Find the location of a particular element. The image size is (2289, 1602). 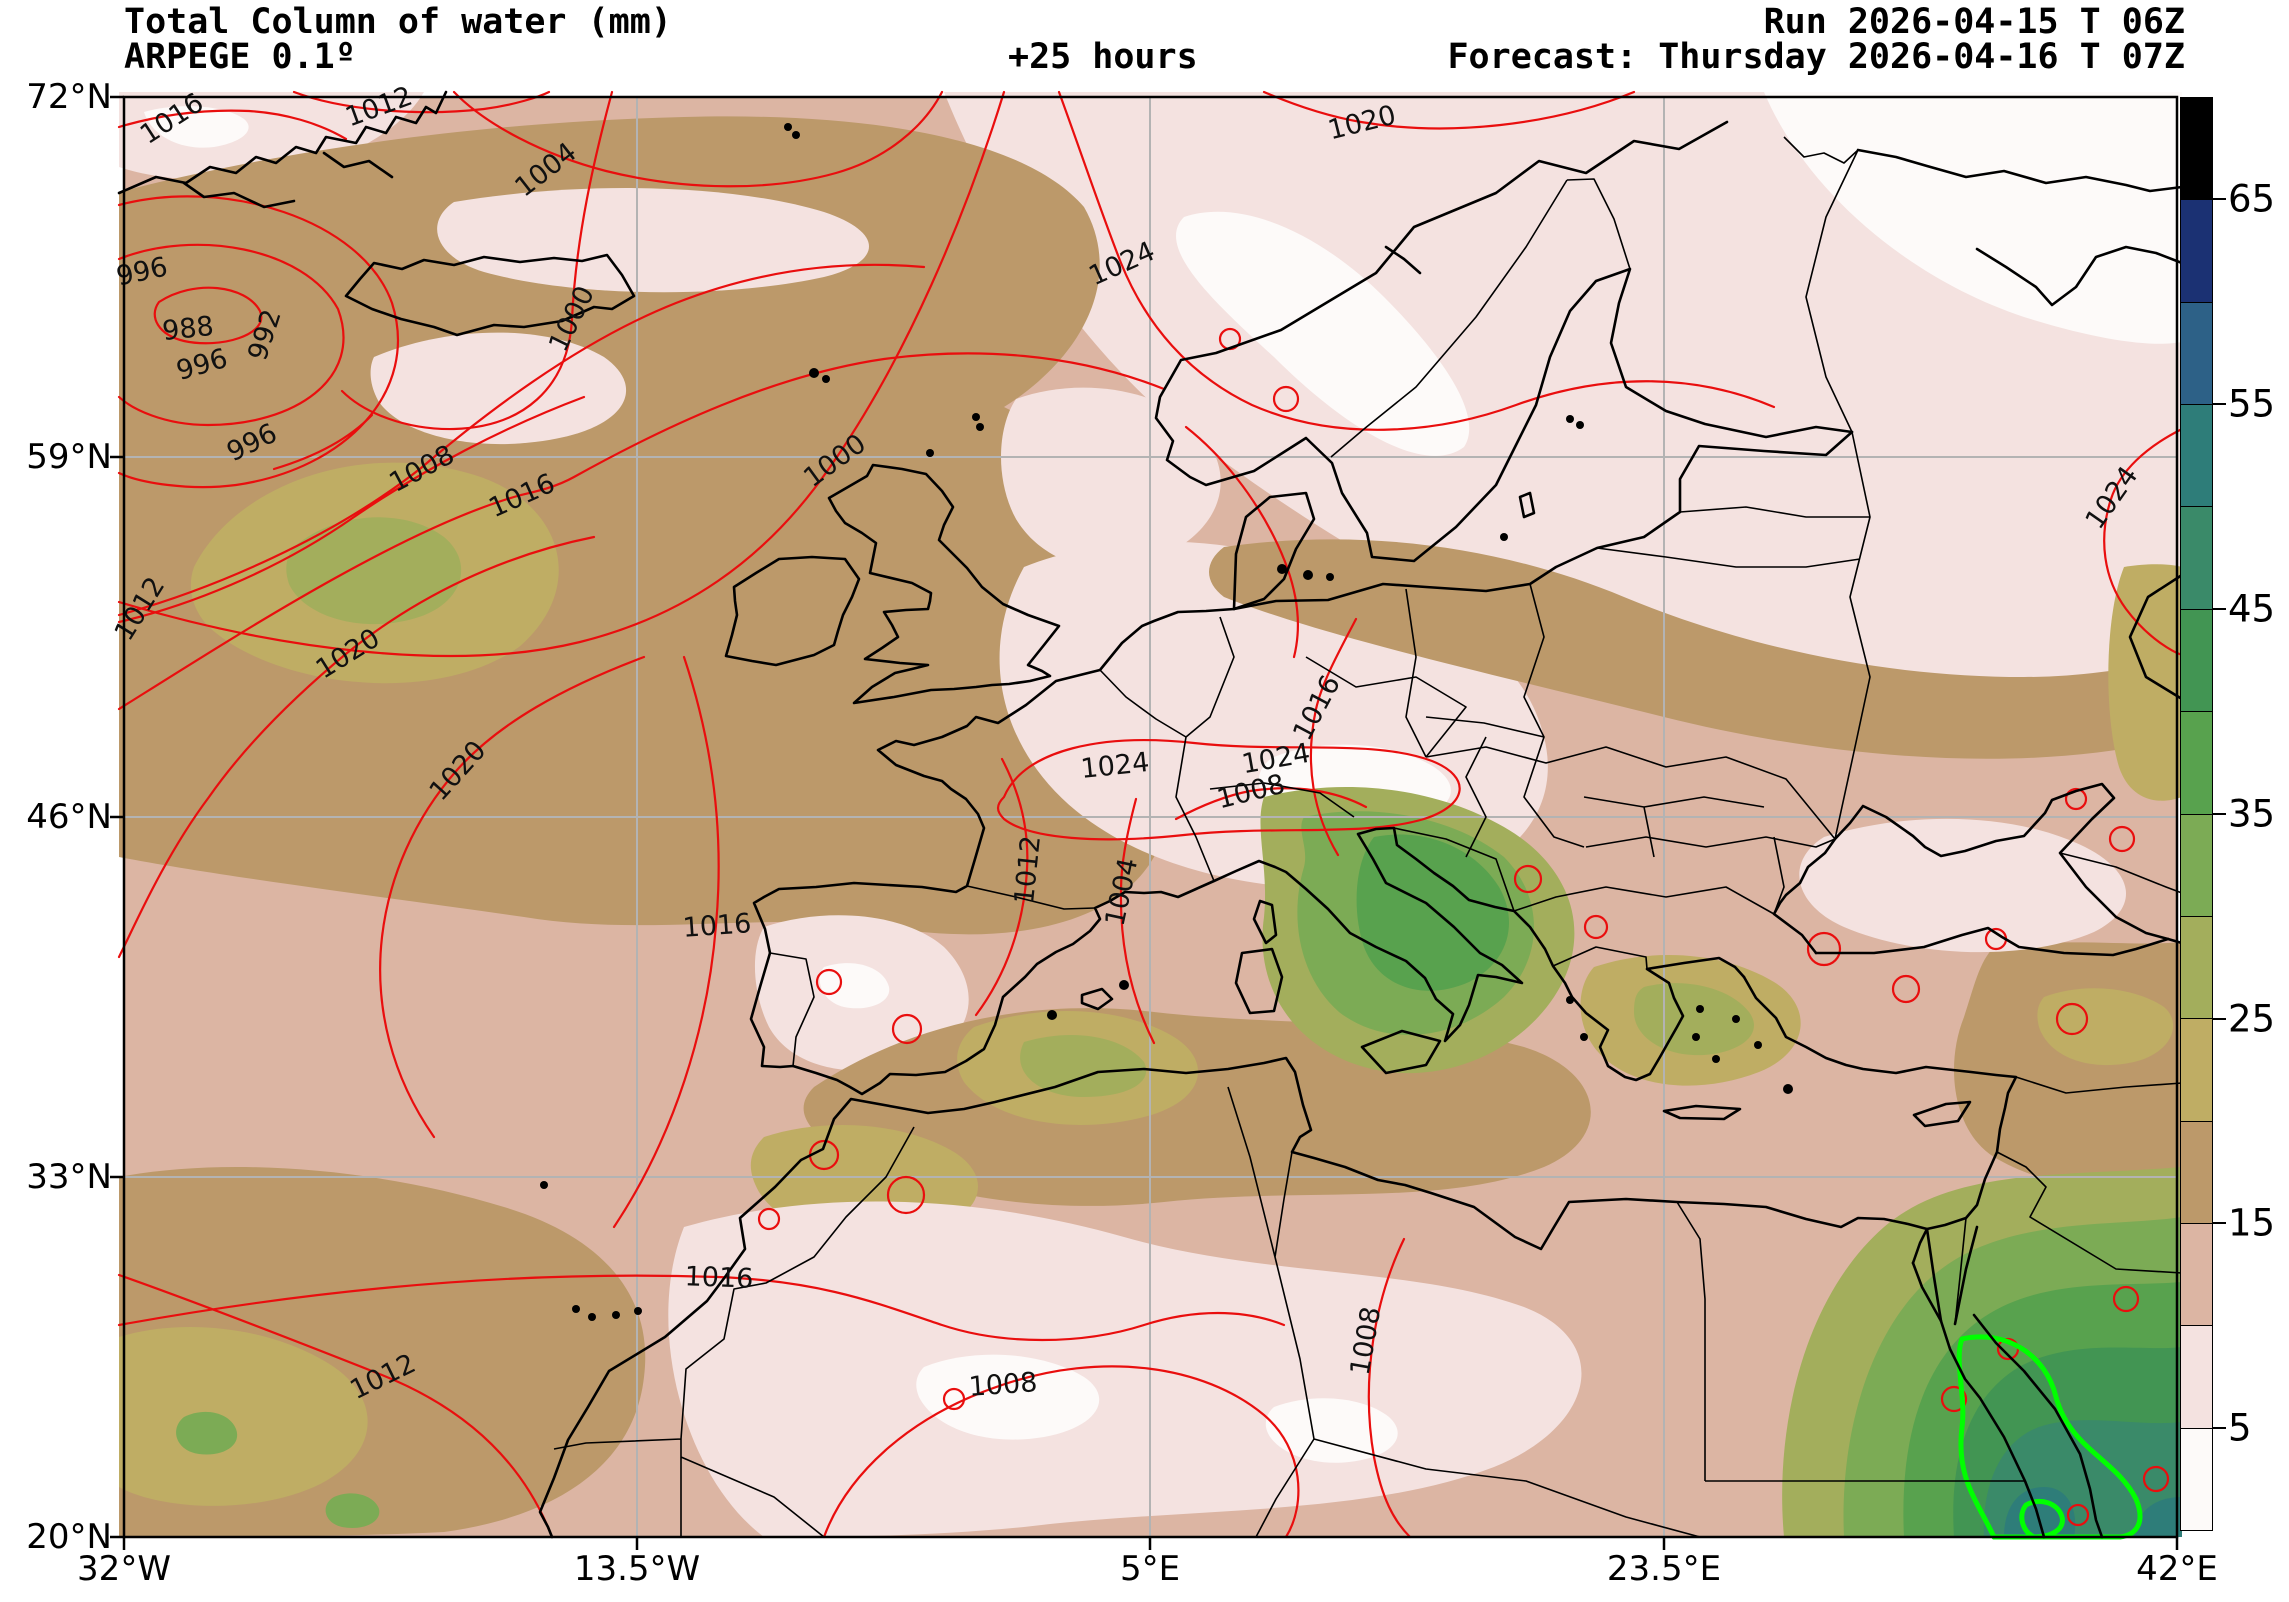

colorbar-tick-label: 45 is located at coordinates (2252, 609).